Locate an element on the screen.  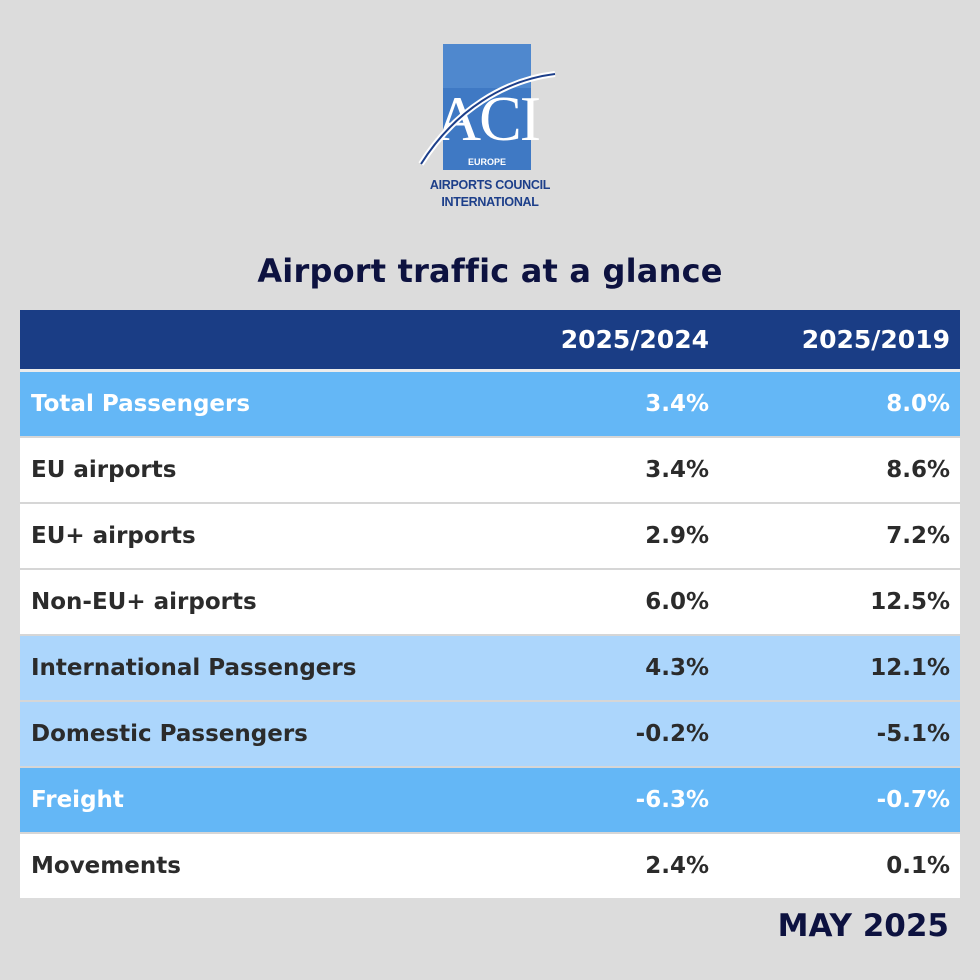
logo-region-text: EUROPE is located at coordinates (487, 162).